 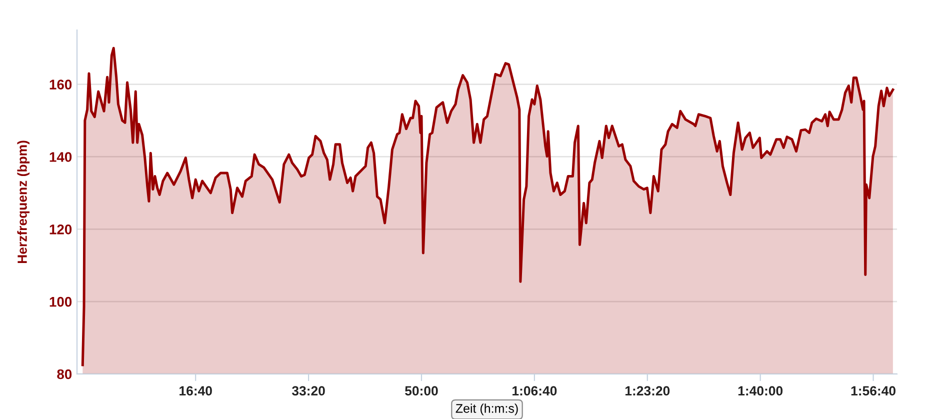 I want to click on y-tick-label: 100, so click(x=61, y=301).